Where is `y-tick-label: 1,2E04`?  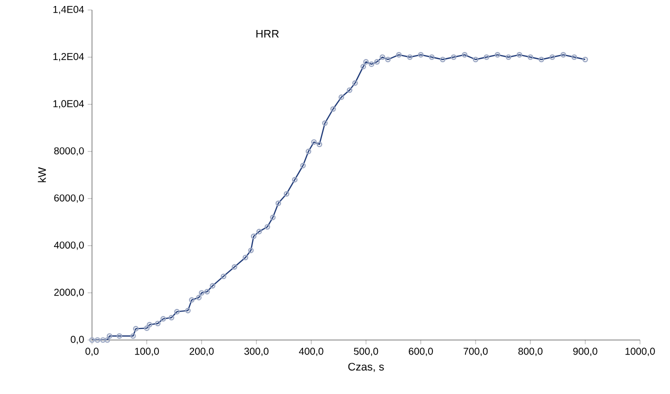 y-tick-label: 1,2E04 is located at coordinates (68, 57).